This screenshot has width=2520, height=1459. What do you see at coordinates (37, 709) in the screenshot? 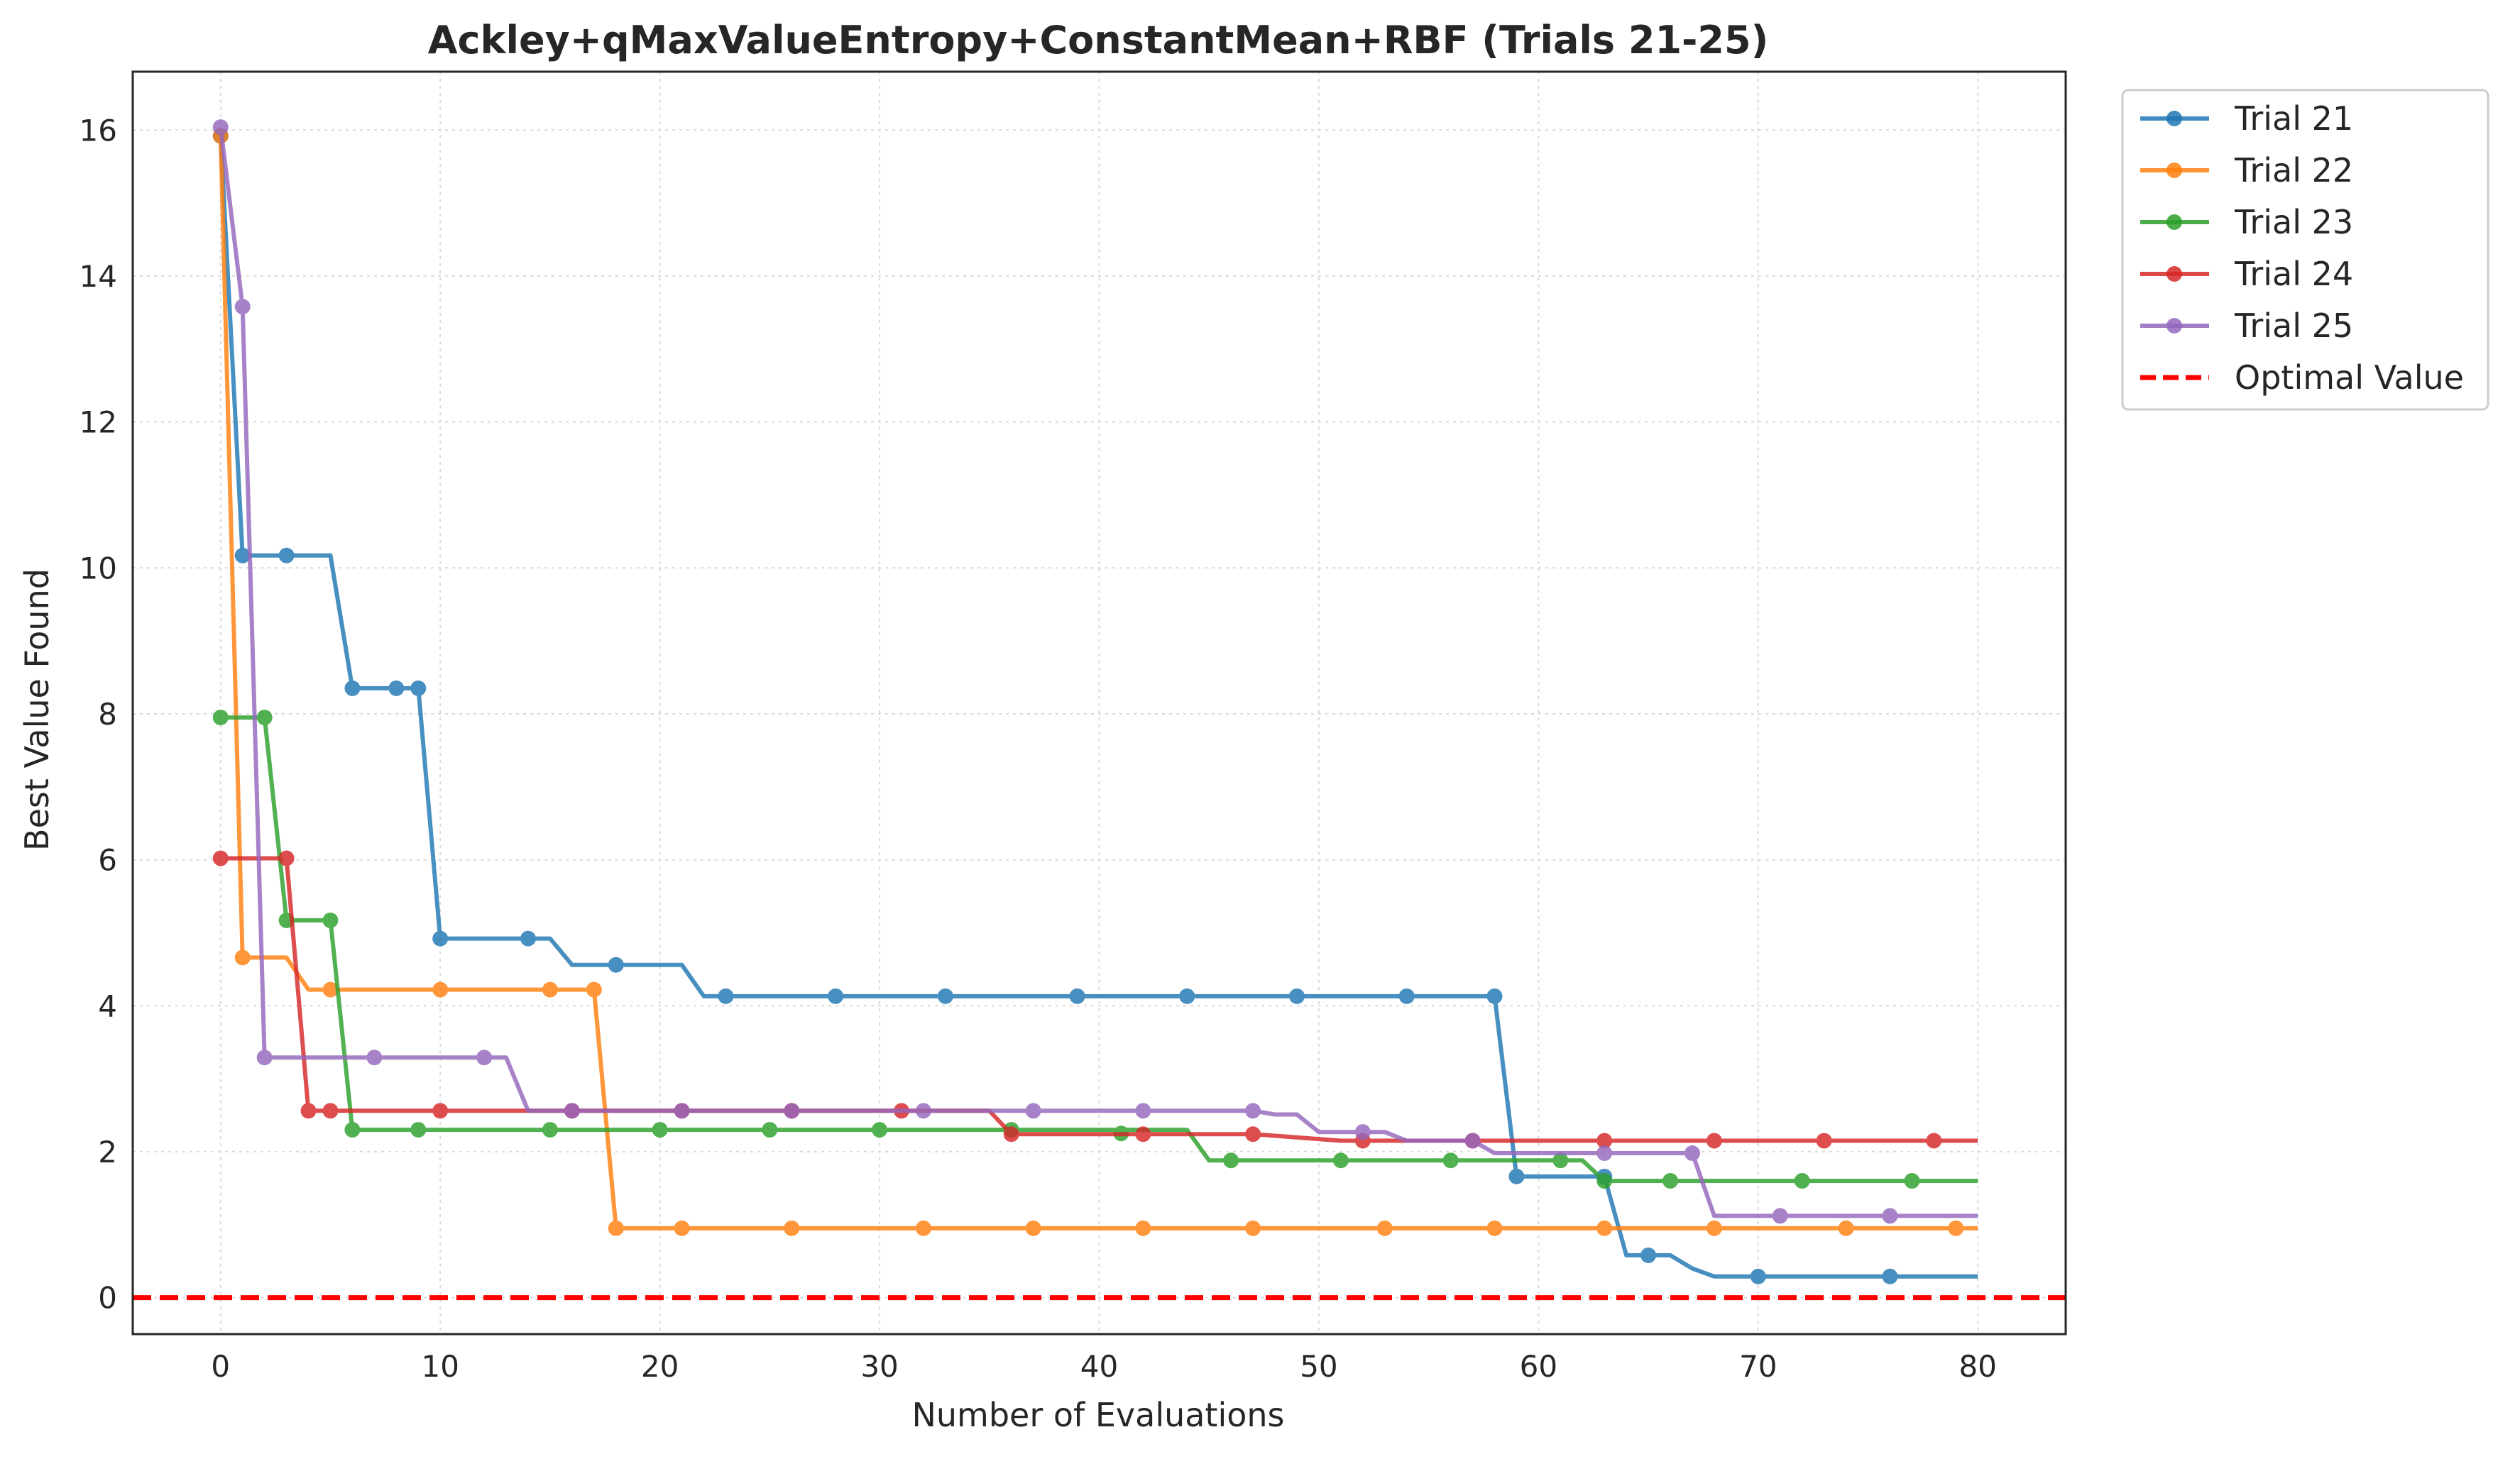
I see `y-axis-label: Best Value Found` at bounding box center [37, 709].